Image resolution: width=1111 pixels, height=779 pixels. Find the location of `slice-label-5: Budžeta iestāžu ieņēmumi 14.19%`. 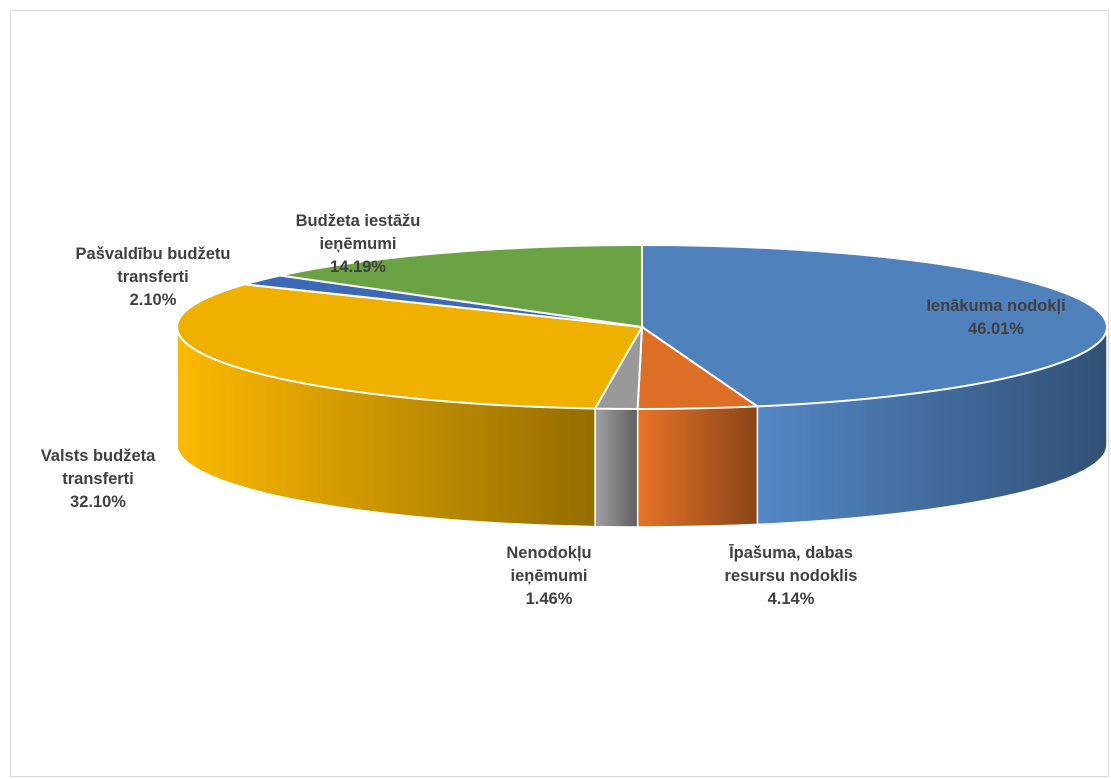

slice-label-5: Budžeta iestāžu ieņēmumi 14.19% is located at coordinates (358, 244).